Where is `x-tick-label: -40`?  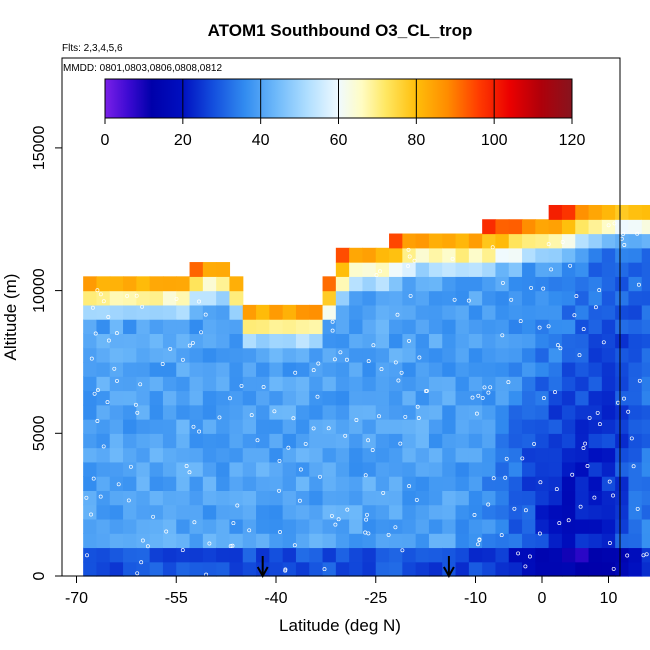
x-tick-label: -40 is located at coordinates (275, 598).